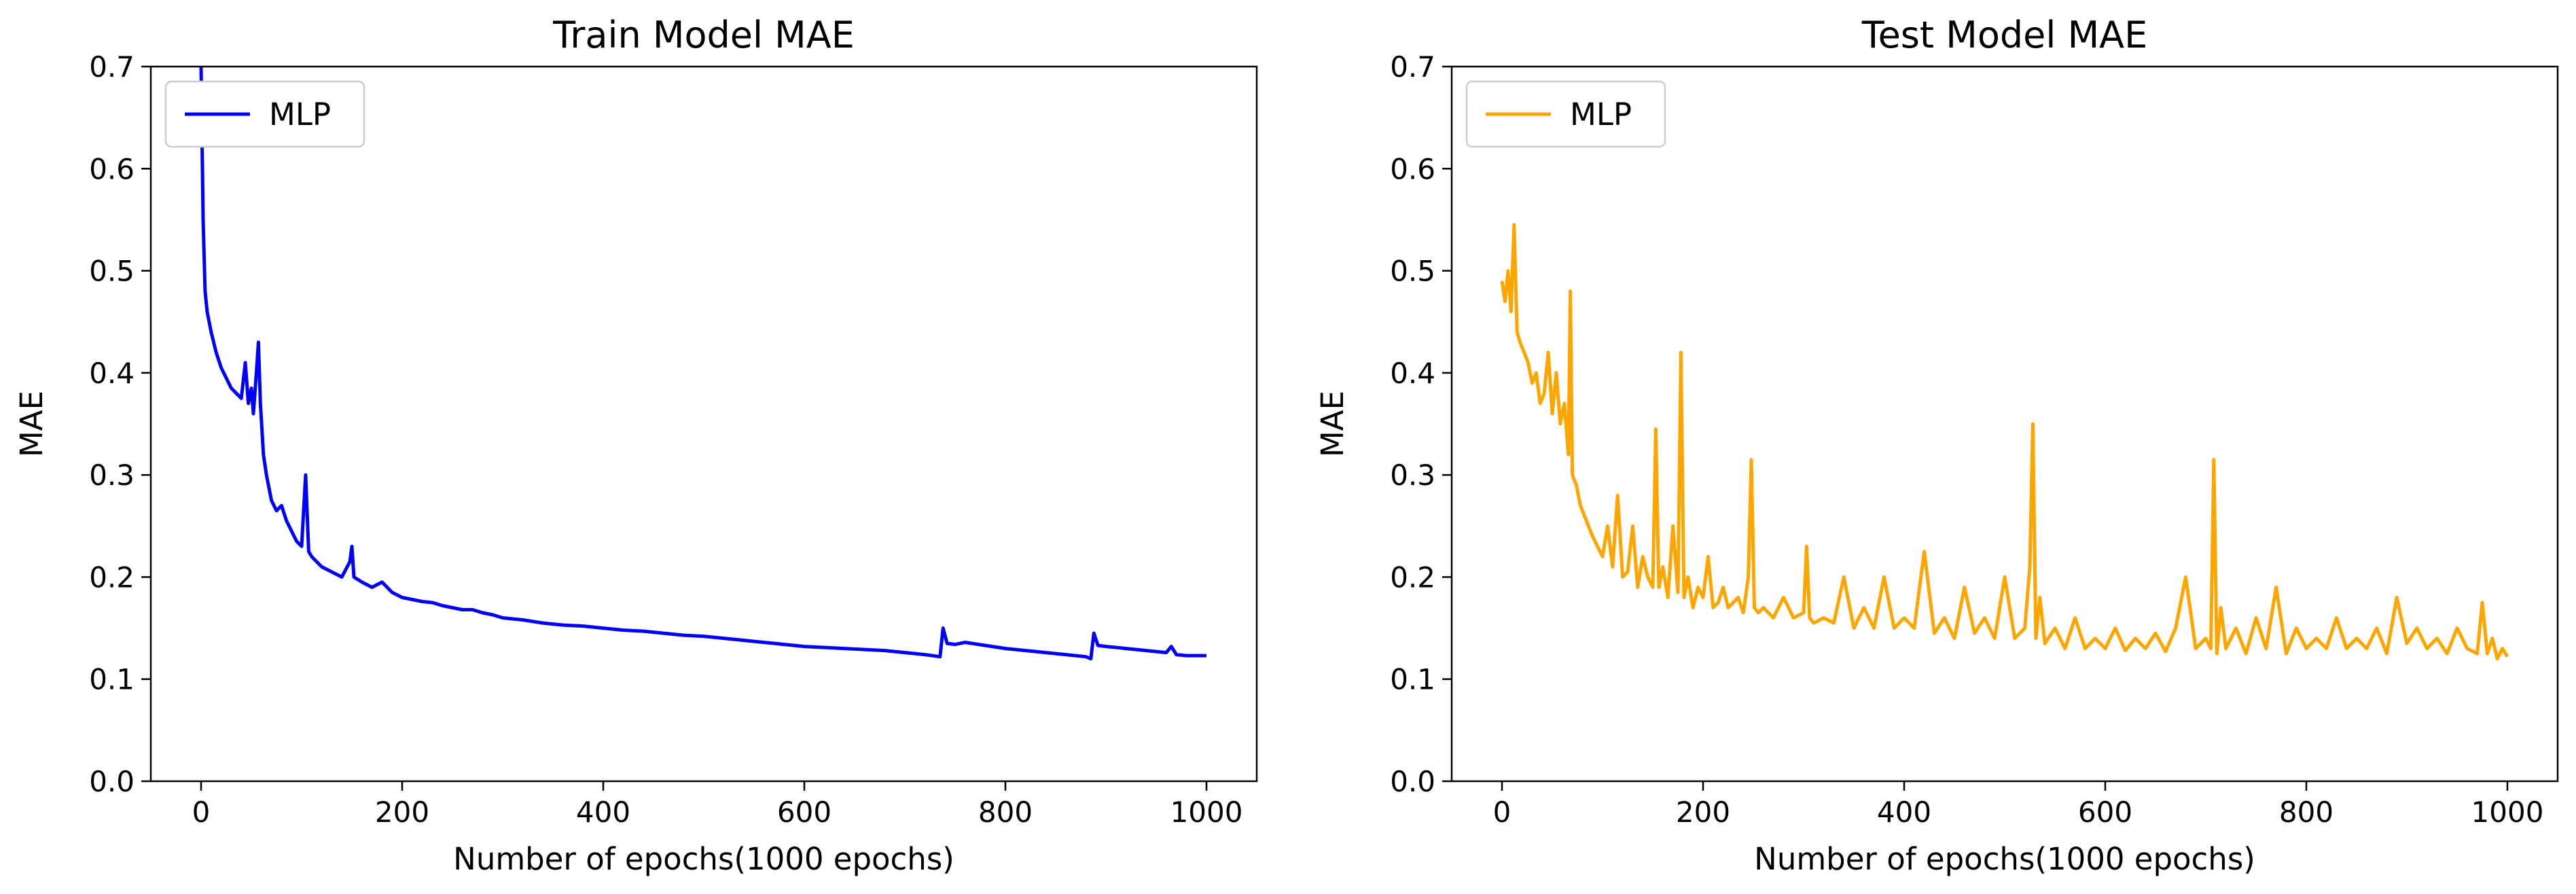 The height and width of the screenshot is (894, 2576). Describe the element at coordinates (2004, 35) in the screenshot. I see `chart-title: Test Model MAE` at that location.